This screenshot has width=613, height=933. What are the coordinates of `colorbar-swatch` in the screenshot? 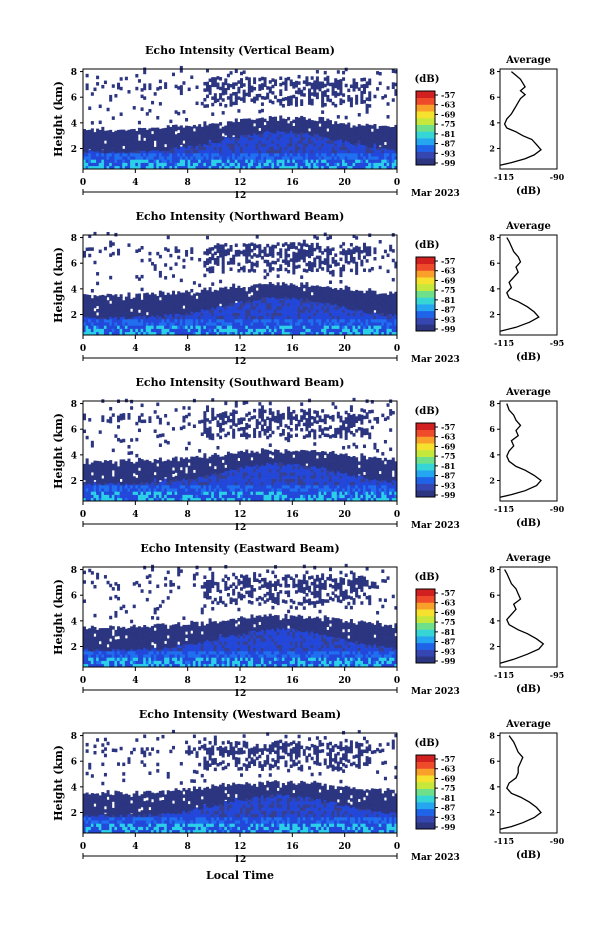 It's located at (425, 121).